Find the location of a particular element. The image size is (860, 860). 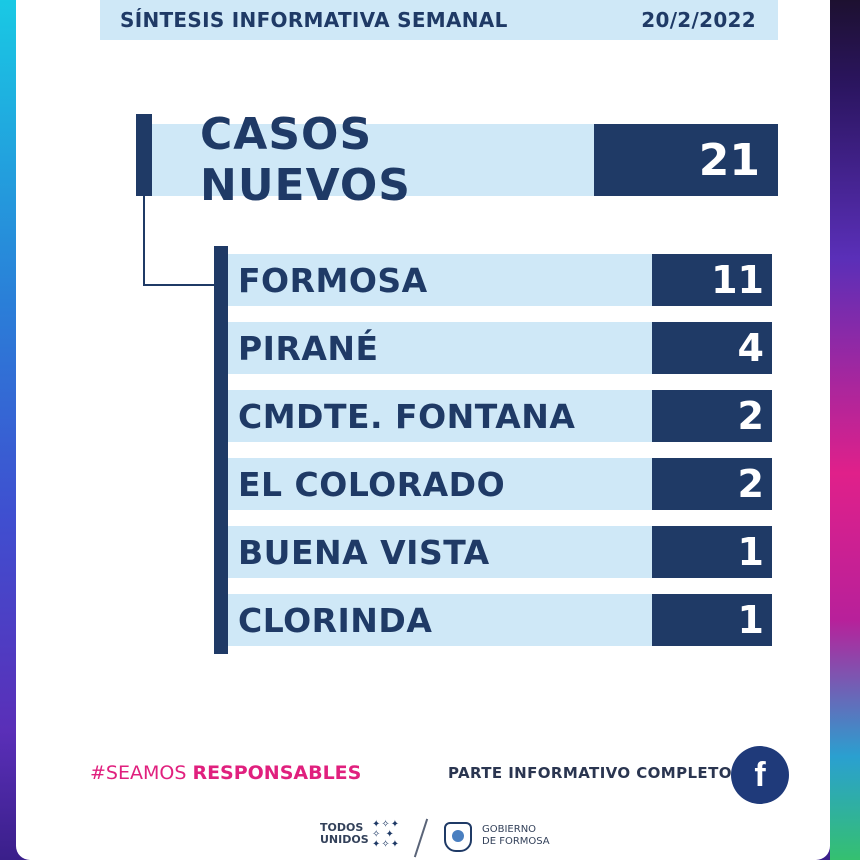

locality-row: CMDTE. FONTANA 2 is located at coordinates (495, 416).